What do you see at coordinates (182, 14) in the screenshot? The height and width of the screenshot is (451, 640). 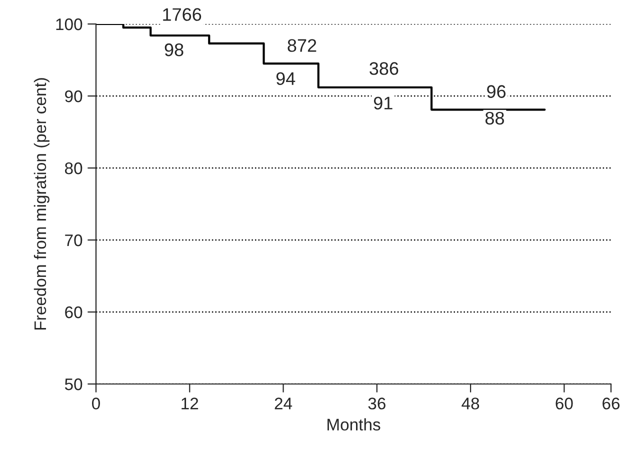 I see `annotation: 1766` at bounding box center [182, 14].